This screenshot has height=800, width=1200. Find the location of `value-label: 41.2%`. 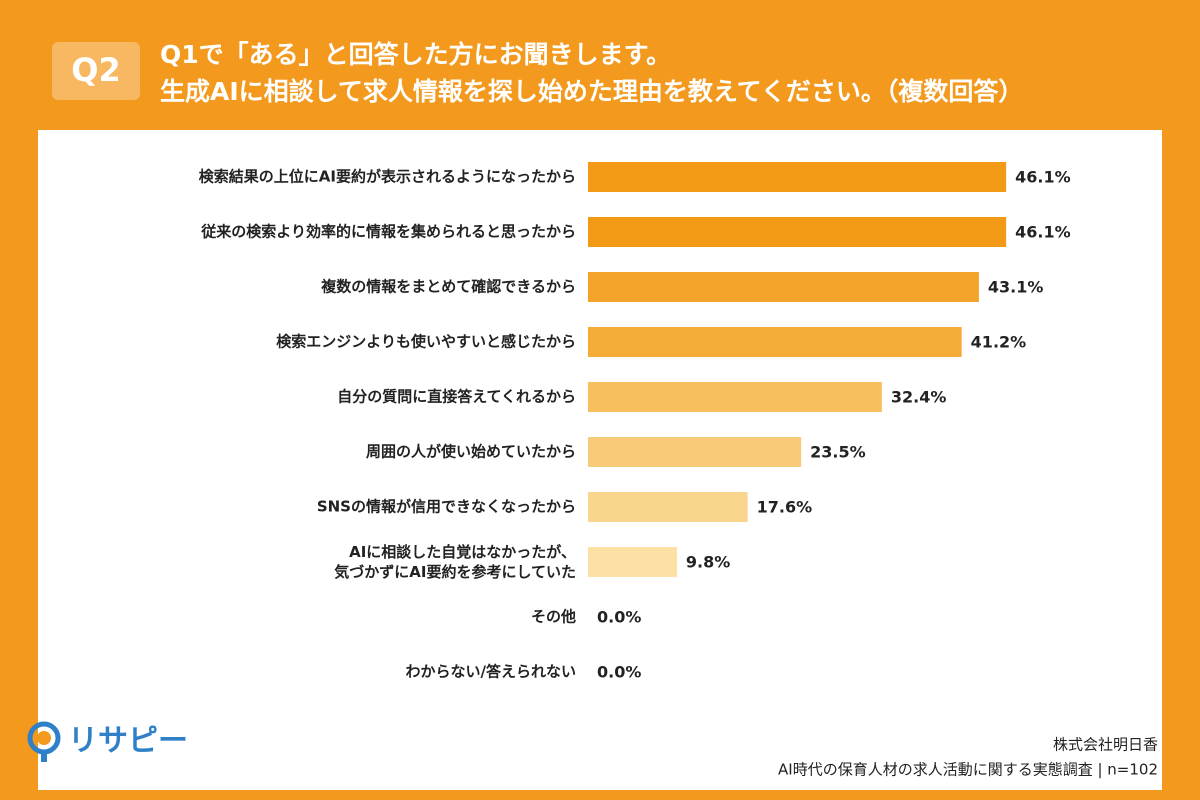

value-label: 41.2% is located at coordinates (999, 342).